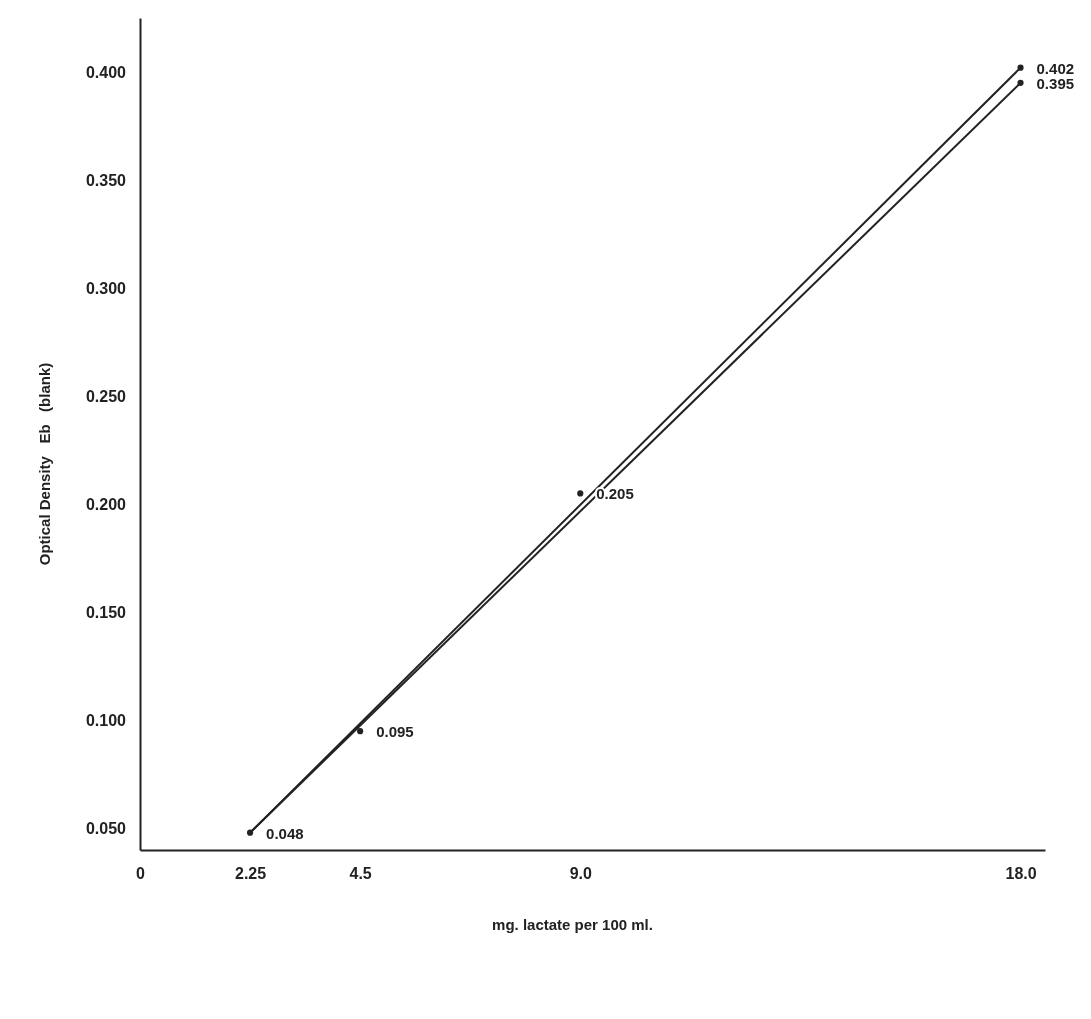 This screenshot has width=1091, height=1019. I want to click on data-label: 0.402, so click(1055, 68).